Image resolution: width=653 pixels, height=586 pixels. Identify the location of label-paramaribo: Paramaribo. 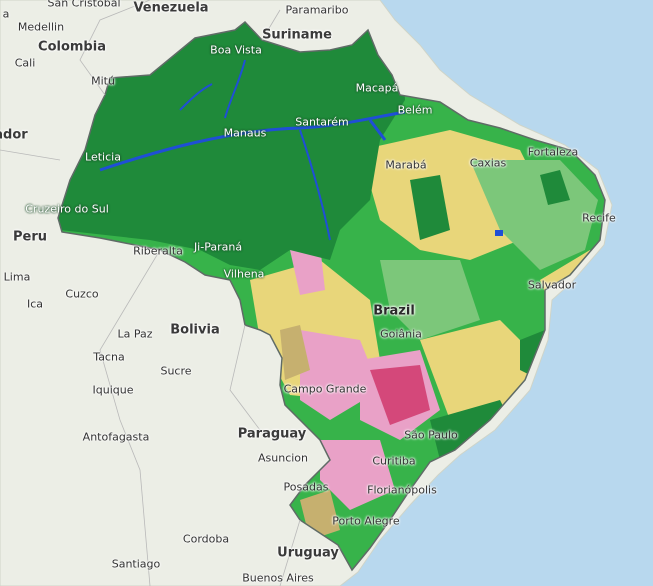
(317, 10).